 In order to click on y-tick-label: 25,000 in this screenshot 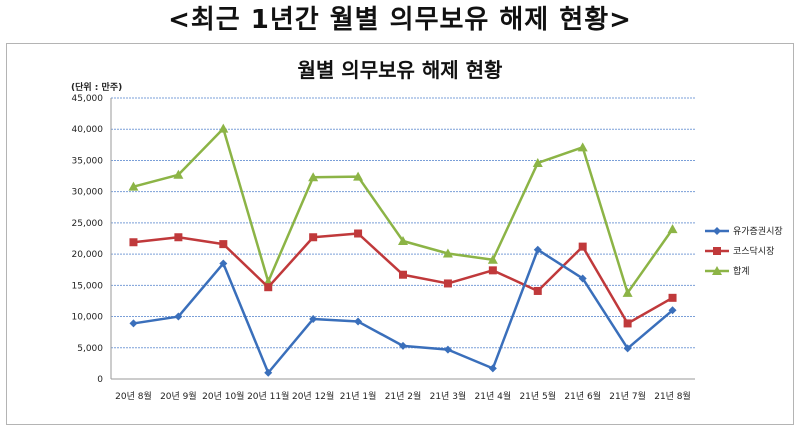, I will do `click(88, 224)`.